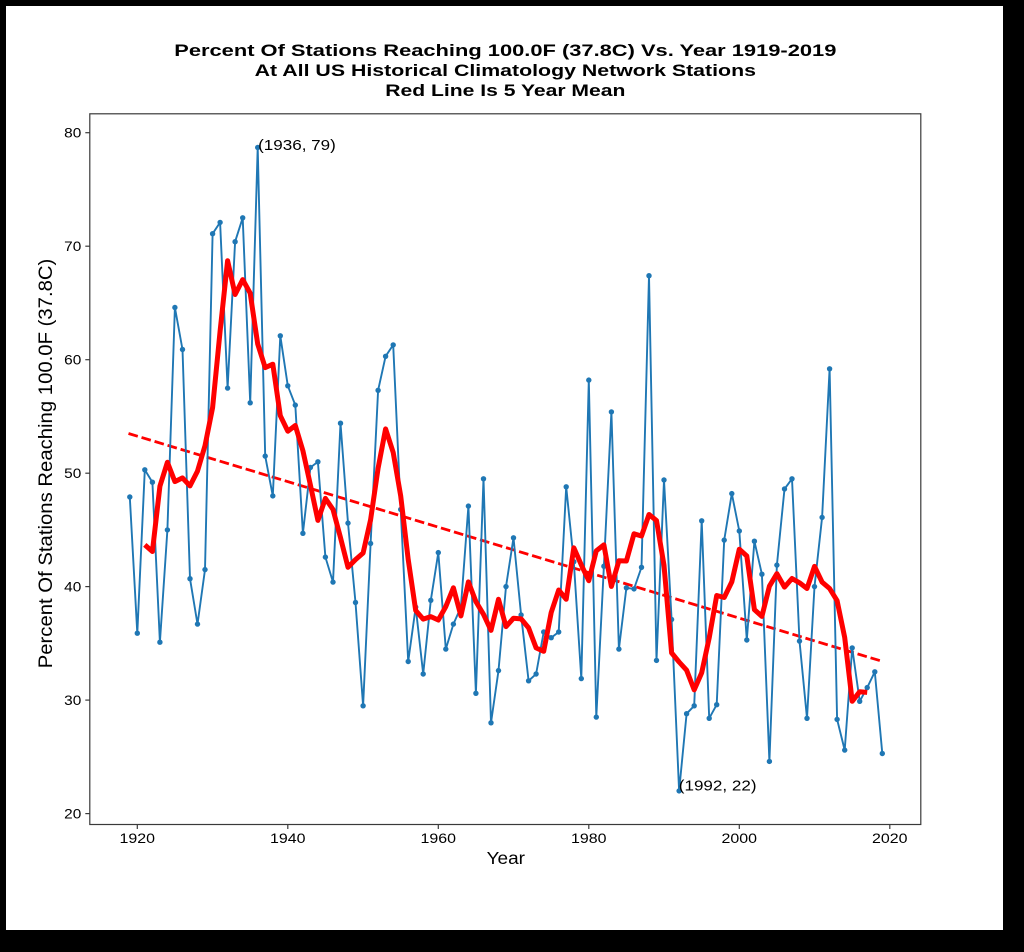 This screenshot has height=952, width=1024. Describe the element at coordinates (505, 91) in the screenshot. I see `svg-text: Red Line Is 5 Year Mean` at that location.